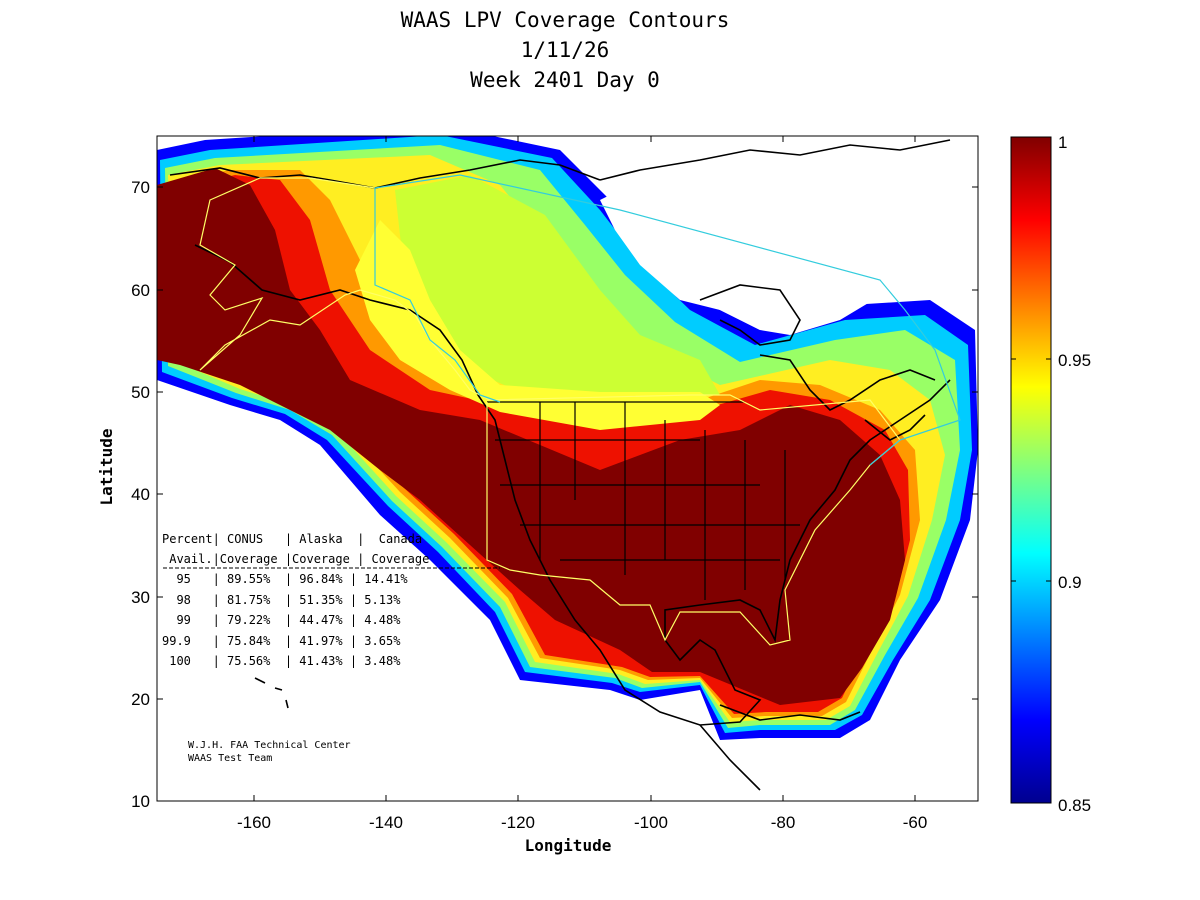 This screenshot has height=900, width=1200. Describe the element at coordinates (345, 289) in the screenshot. I see `alaska-boundary` at that location.